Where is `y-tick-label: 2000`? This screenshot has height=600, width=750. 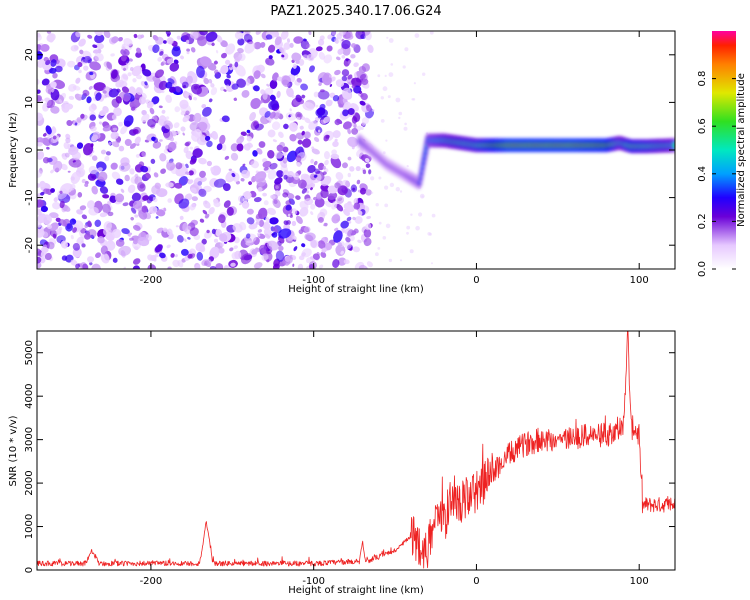
y-tick-label: 2000 is located at coordinates (29, 482).